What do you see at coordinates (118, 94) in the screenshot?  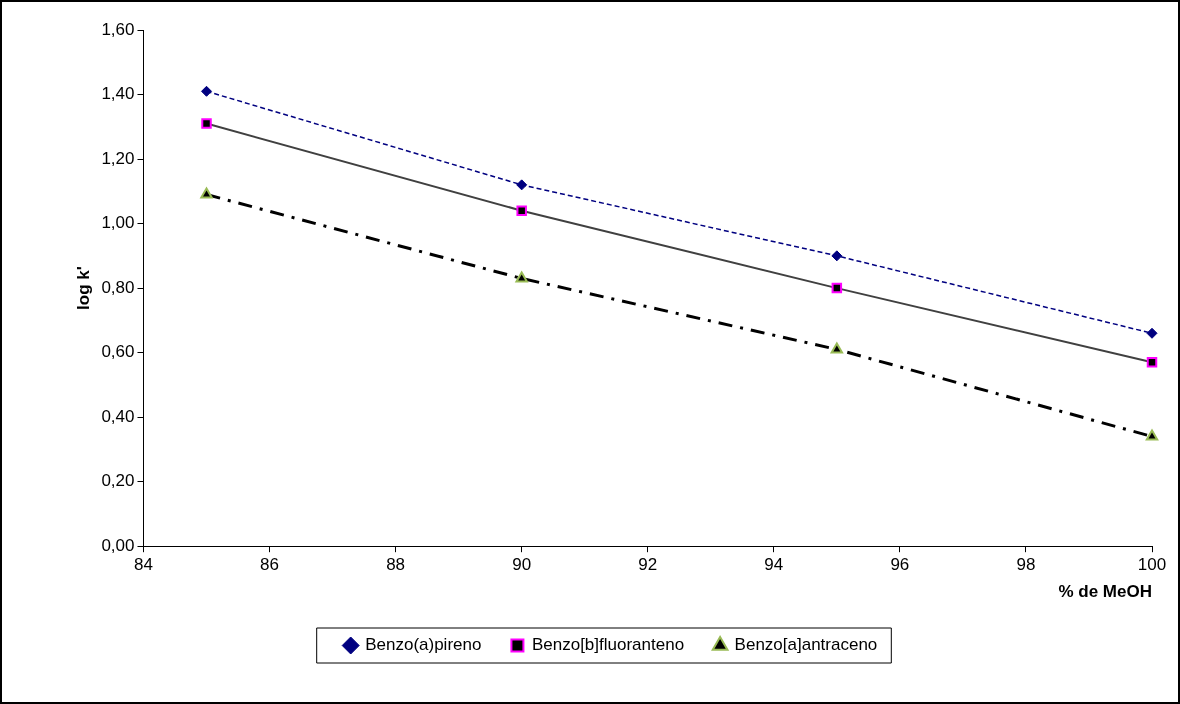 I see `y-tick-label: 1,40` at bounding box center [118, 94].